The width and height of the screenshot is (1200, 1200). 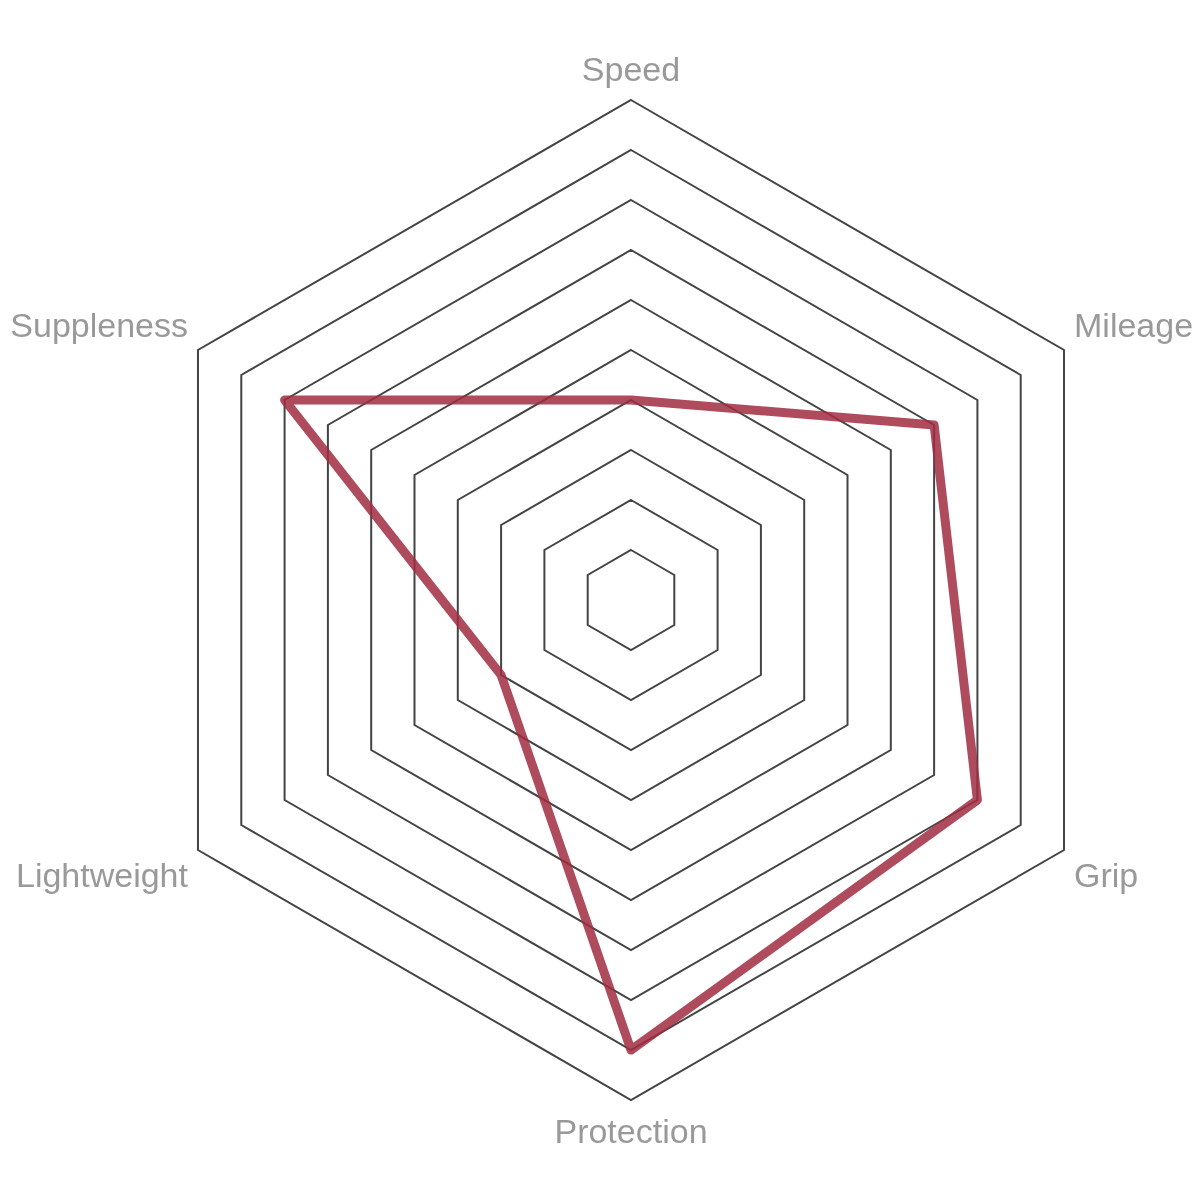 What do you see at coordinates (631, 69) in the screenshot?
I see `spoke-label: Speed` at bounding box center [631, 69].